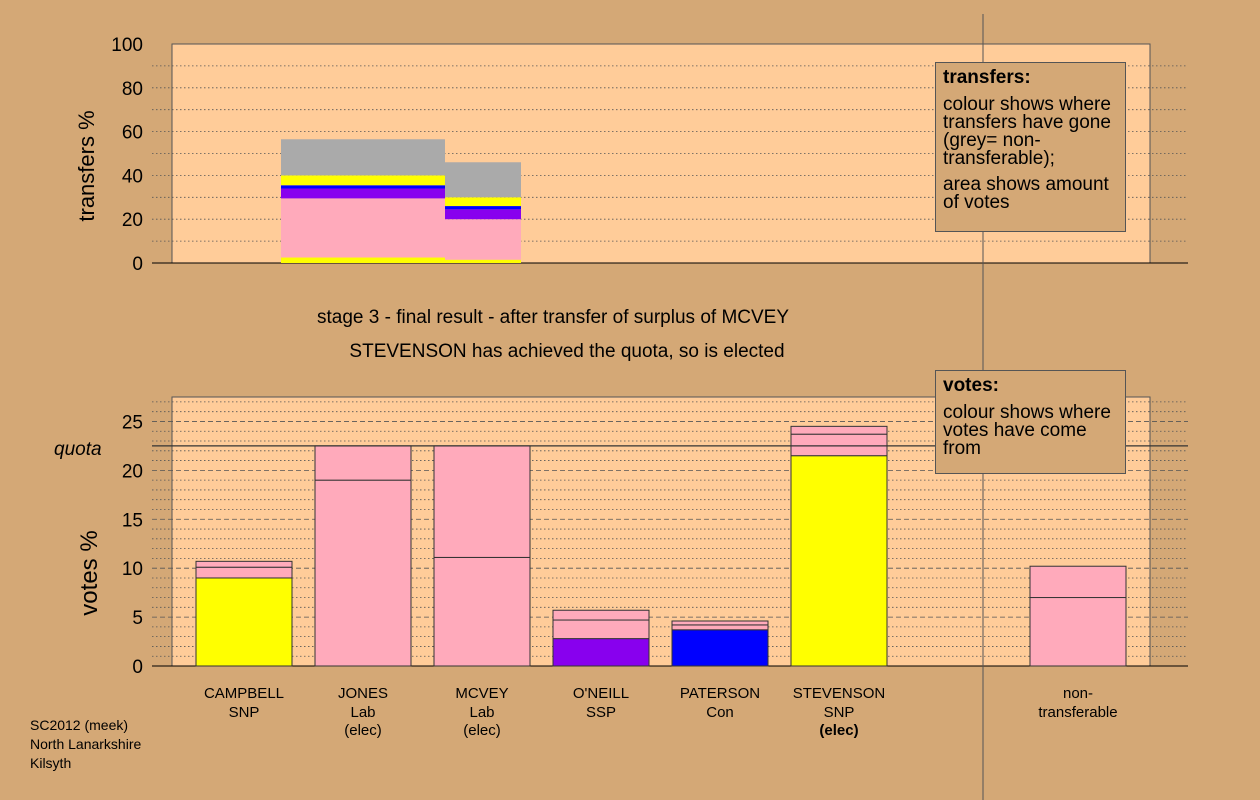  Describe the element at coordinates (137, 667) in the screenshot. I see `votes-tick-label: 0` at that location.